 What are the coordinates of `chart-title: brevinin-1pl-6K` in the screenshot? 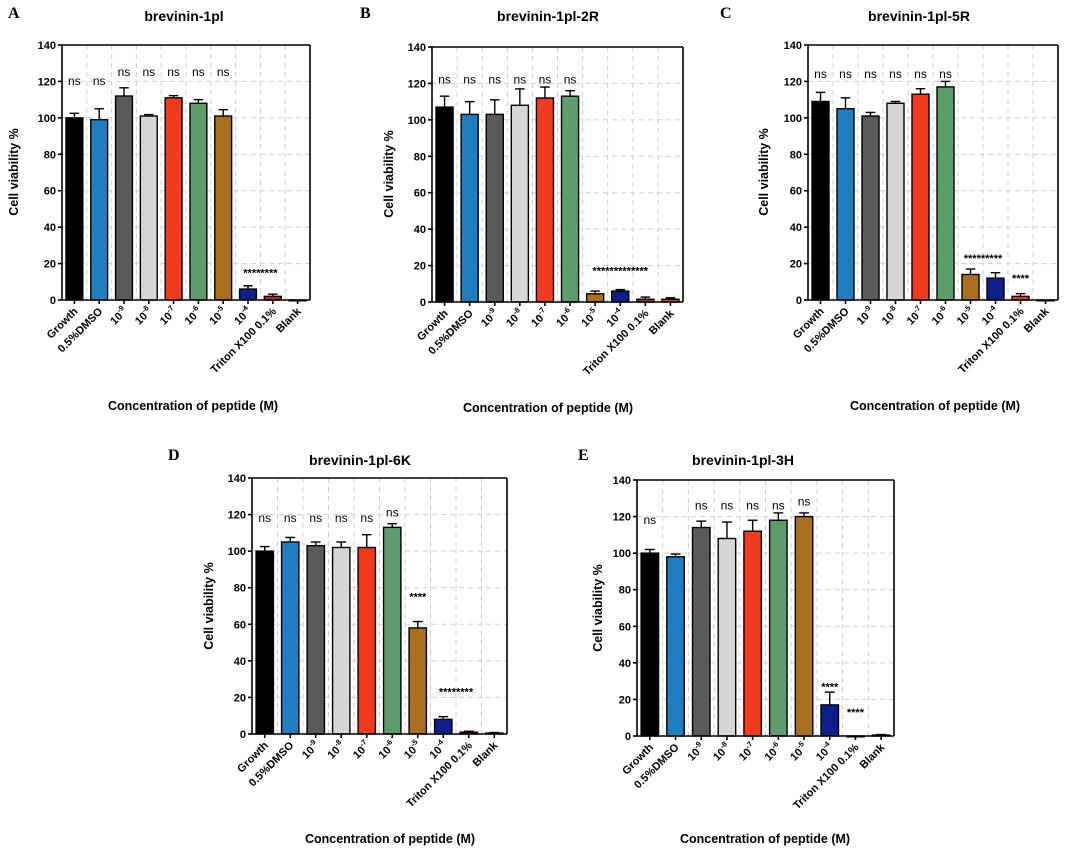 It's located at (360, 460).